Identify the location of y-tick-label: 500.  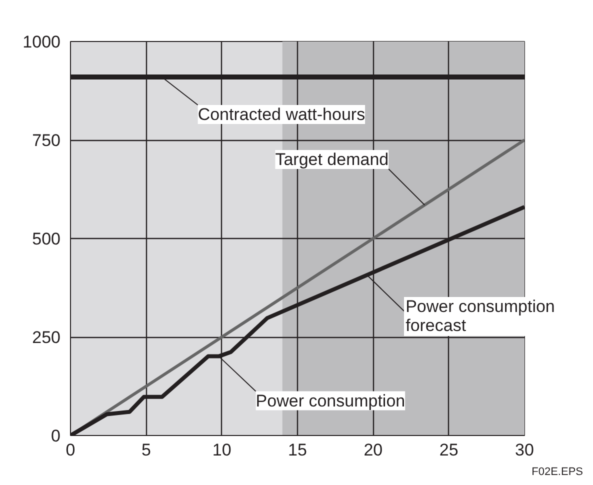
(46, 239).